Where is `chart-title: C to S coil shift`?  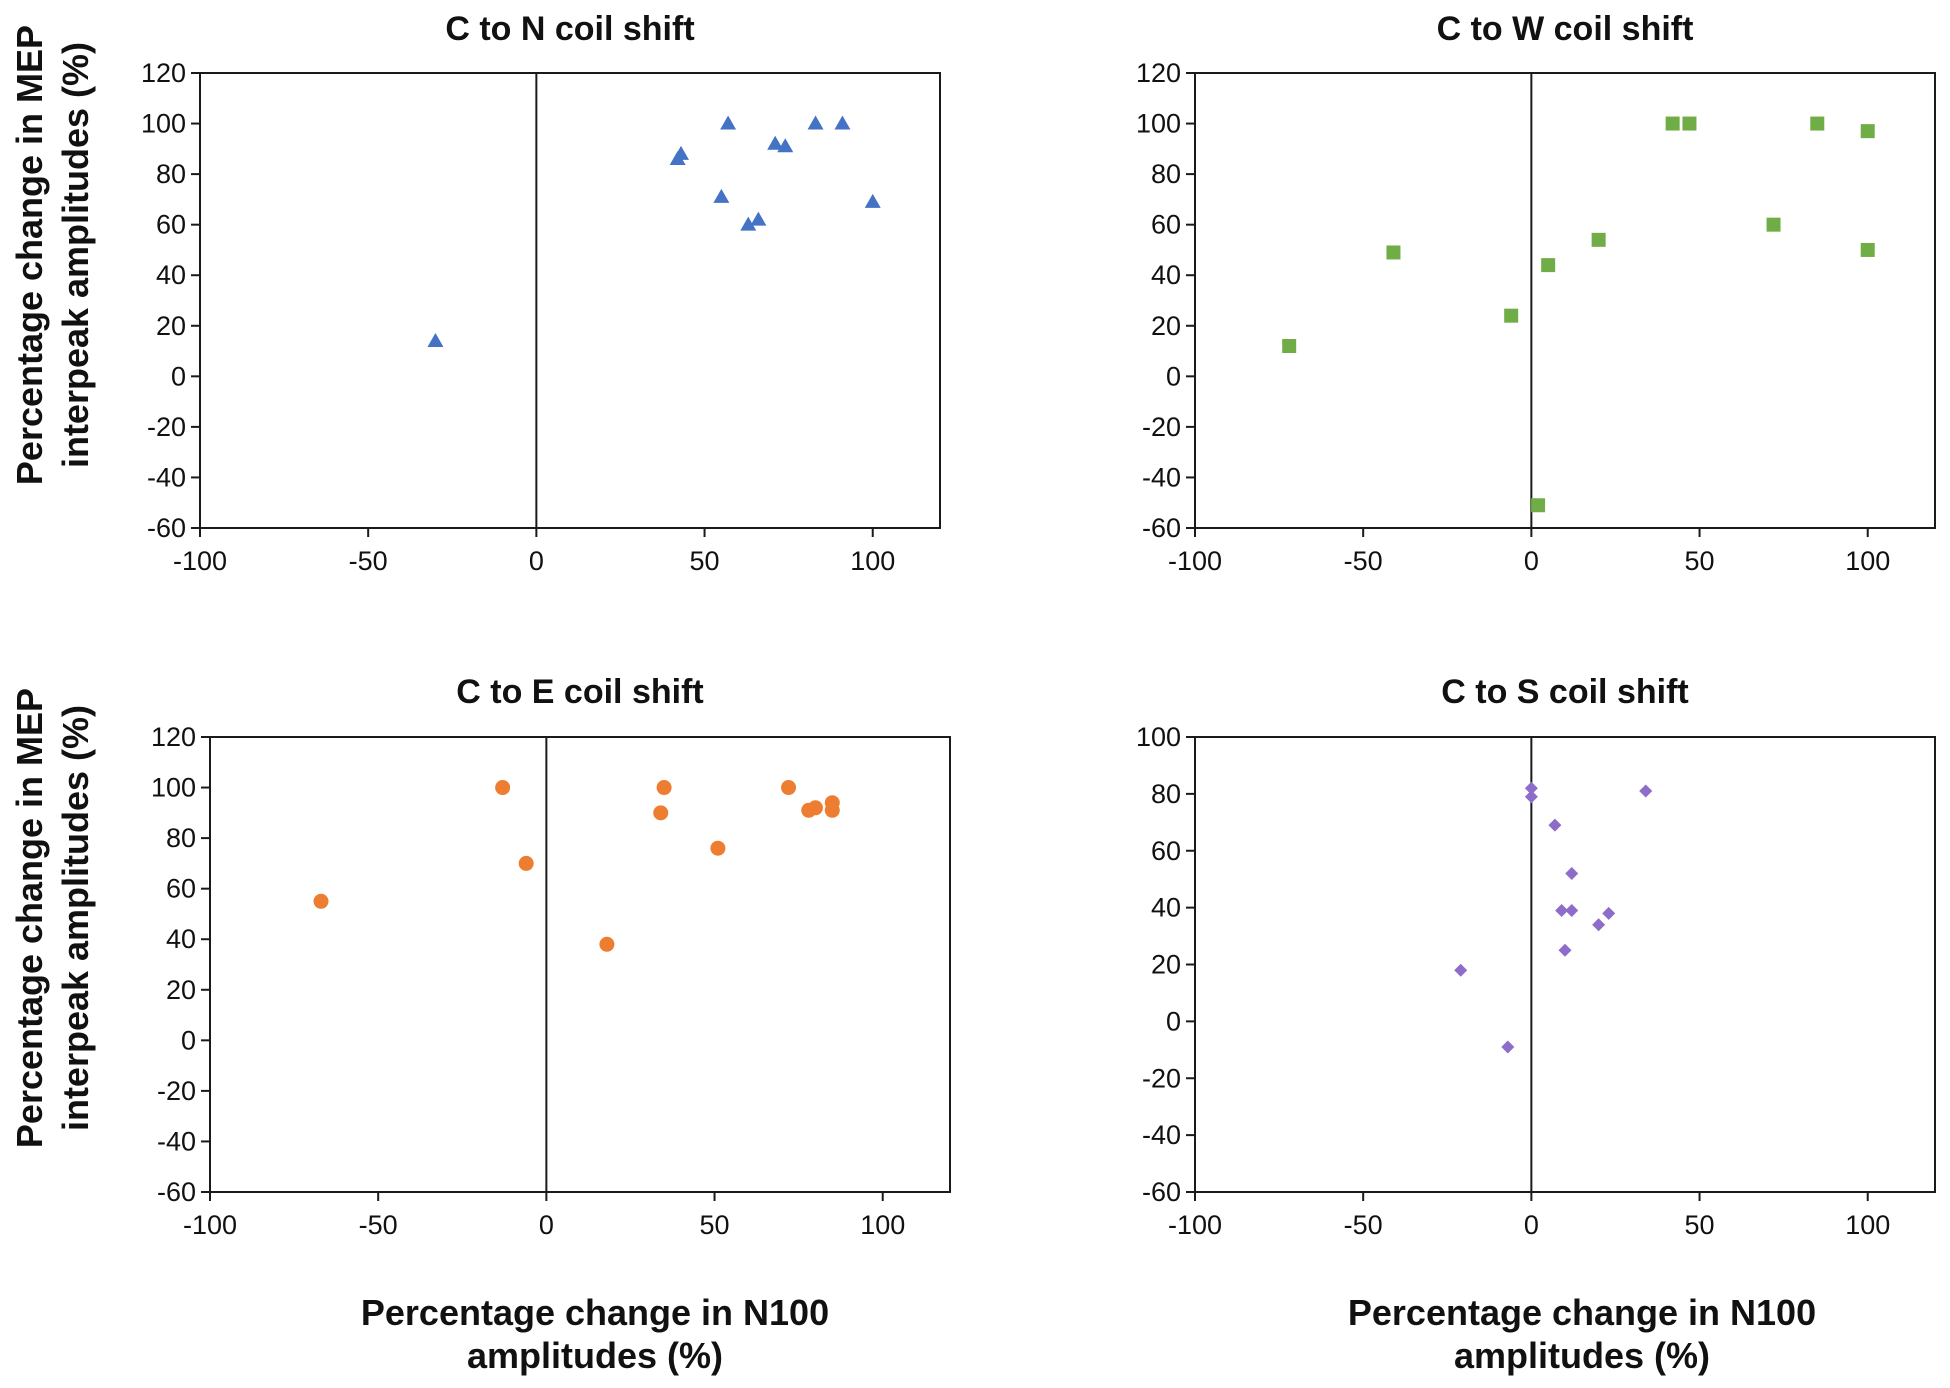 chart-title: C to S coil shift is located at coordinates (1564, 692).